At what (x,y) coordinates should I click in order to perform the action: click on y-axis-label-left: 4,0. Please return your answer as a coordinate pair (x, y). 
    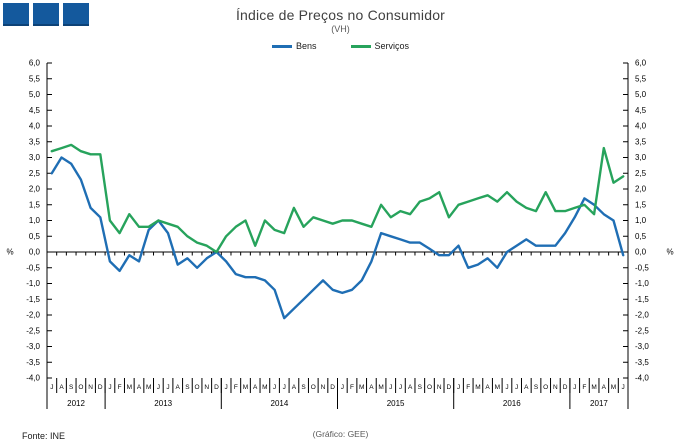
    Looking at the image, I should click on (35, 126).